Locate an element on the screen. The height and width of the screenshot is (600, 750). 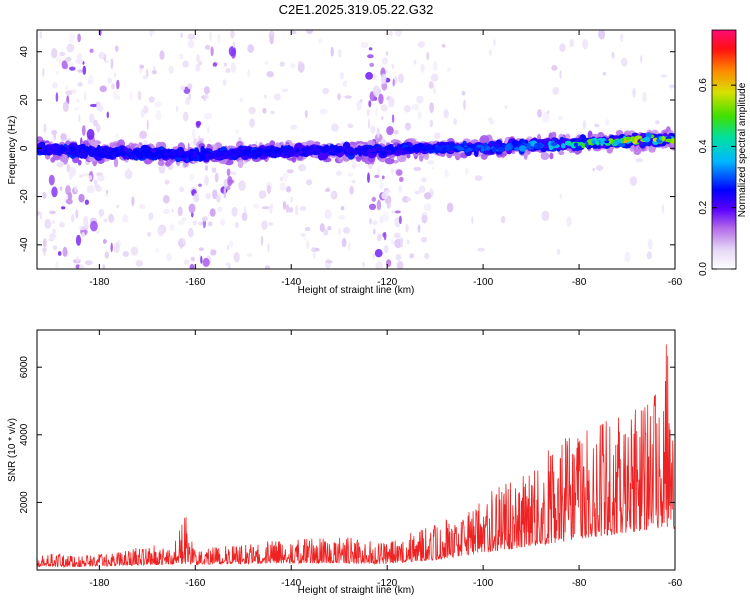
chart-title: C2E1.2025.319.05.22.G32 is located at coordinates (356, 9).